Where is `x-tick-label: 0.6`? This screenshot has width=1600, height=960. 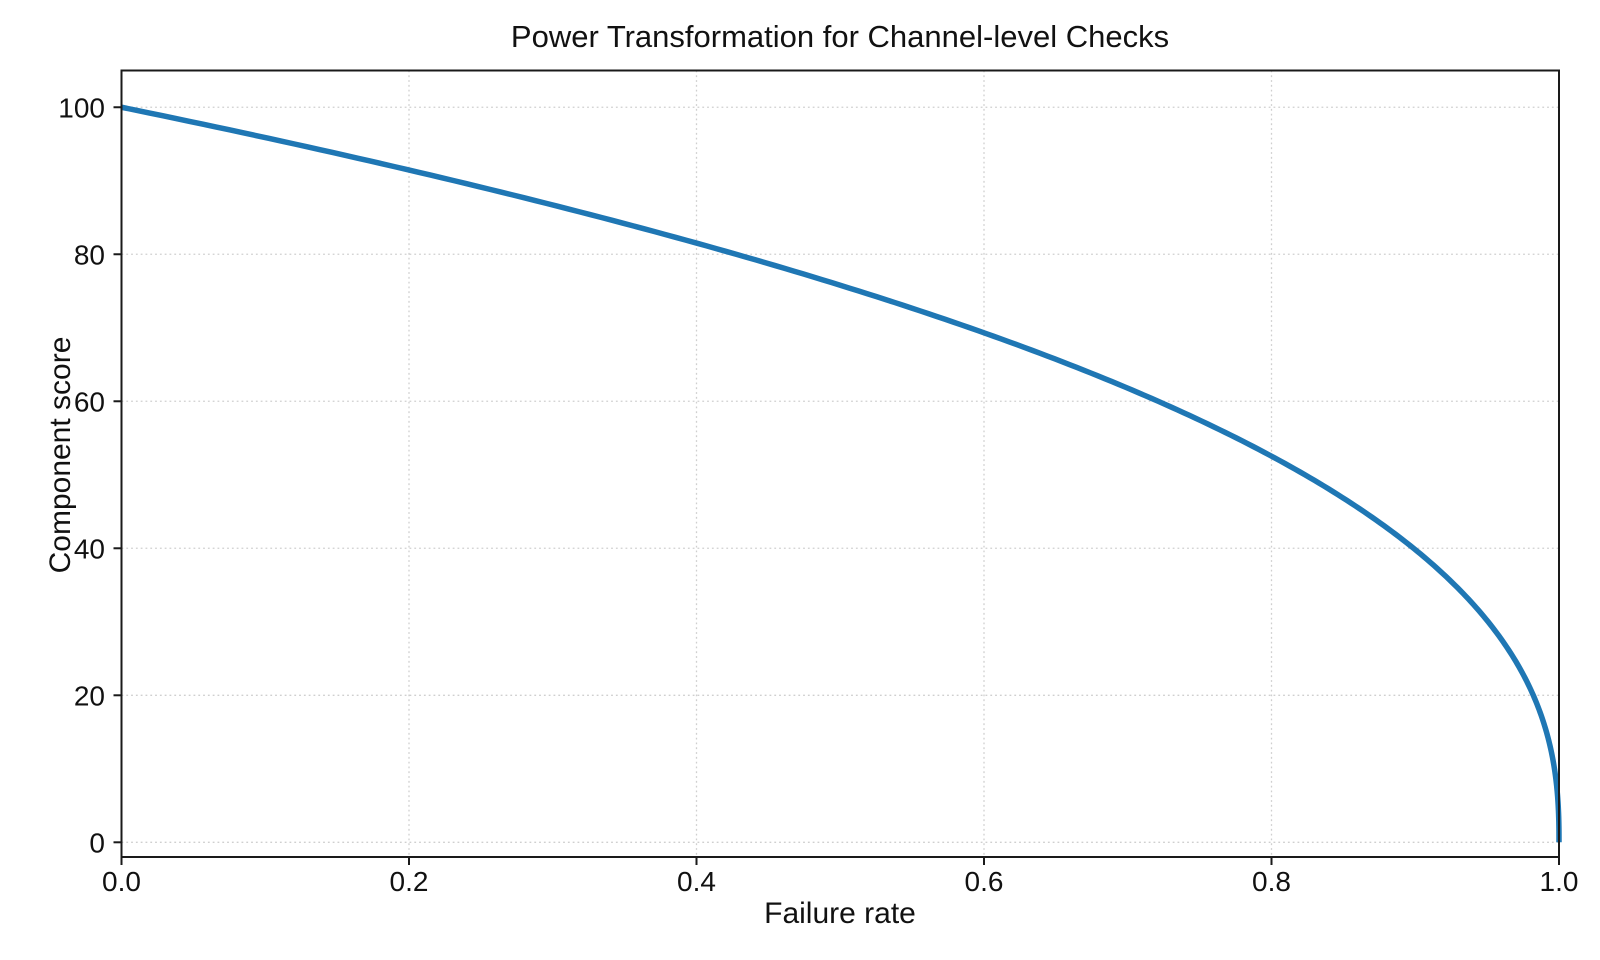 x-tick-label: 0.6 is located at coordinates (984, 881).